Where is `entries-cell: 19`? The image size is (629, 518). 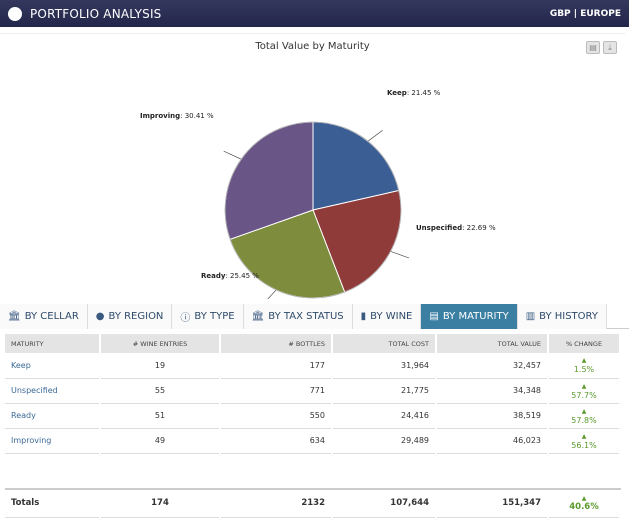
entries-cell: 19 is located at coordinates (160, 366).